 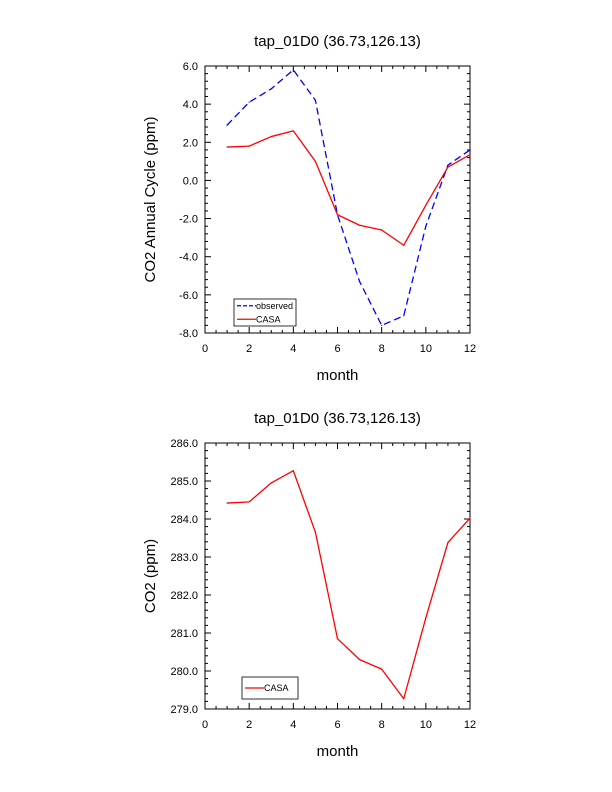 What do you see at coordinates (184, 672) in the screenshot?
I see `y-tick-label: 280.0` at bounding box center [184, 672].